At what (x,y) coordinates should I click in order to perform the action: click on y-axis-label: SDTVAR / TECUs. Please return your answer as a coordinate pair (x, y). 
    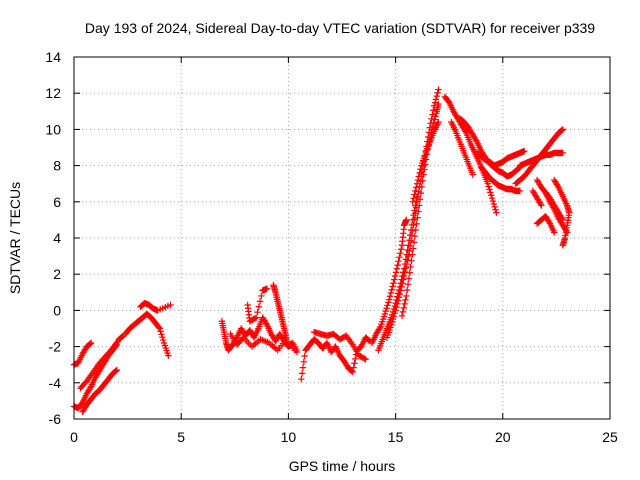
    Looking at the image, I should click on (15, 238).